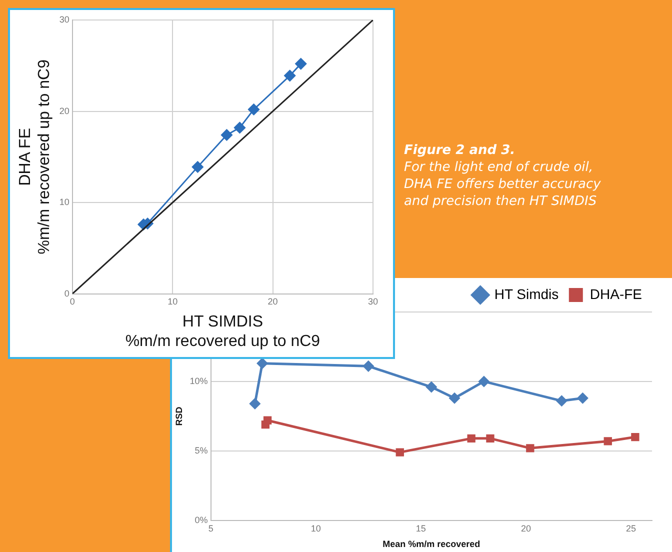  I want to click on x-tick-label: 15, so click(421, 528).